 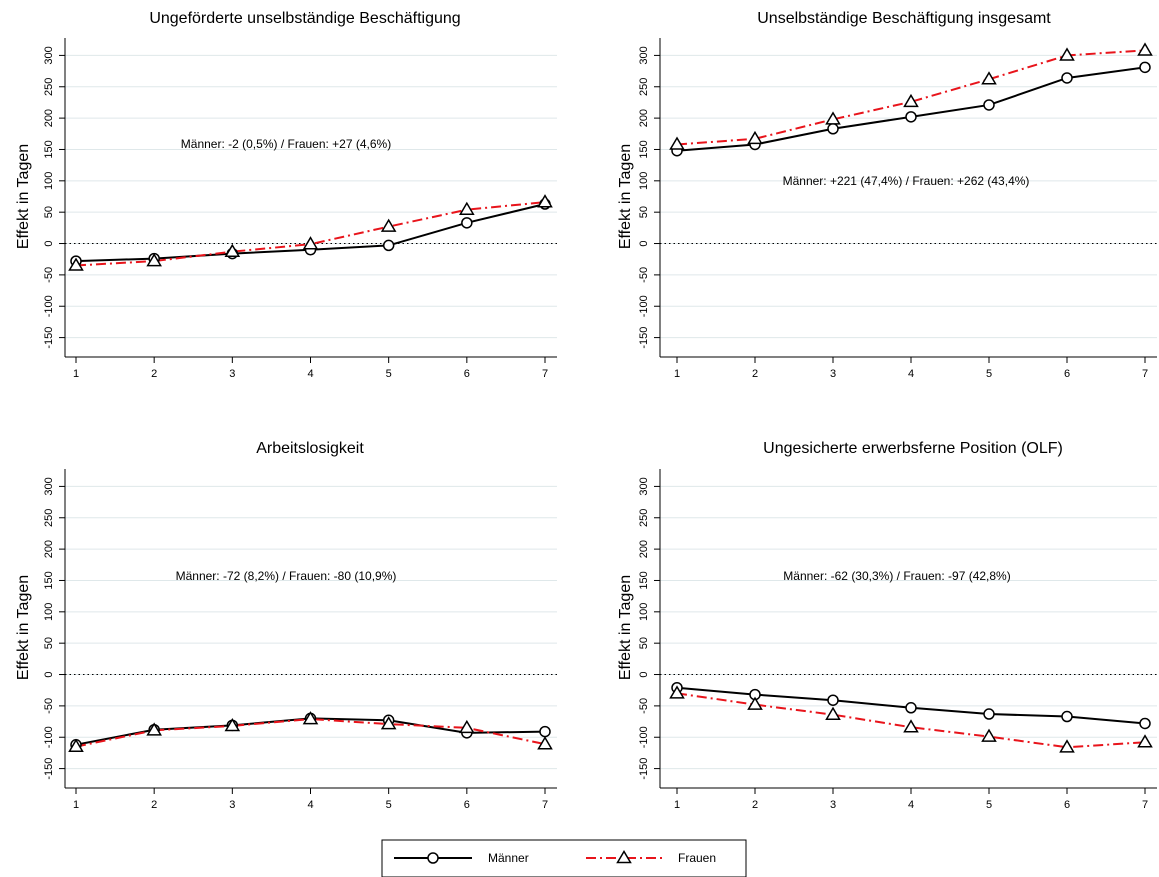 What do you see at coordinates (564, 858) in the screenshot?
I see `chart-legend: Männer Frauen` at bounding box center [564, 858].